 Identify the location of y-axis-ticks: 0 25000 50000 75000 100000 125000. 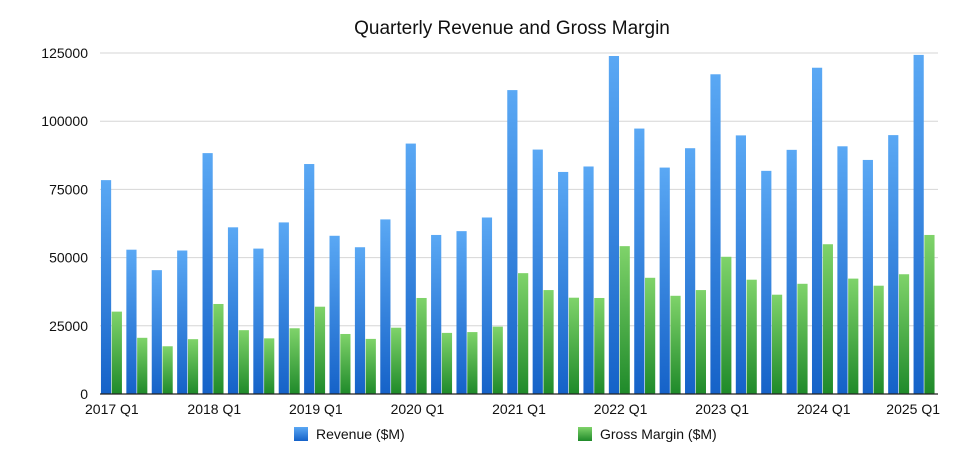
(64, 223).